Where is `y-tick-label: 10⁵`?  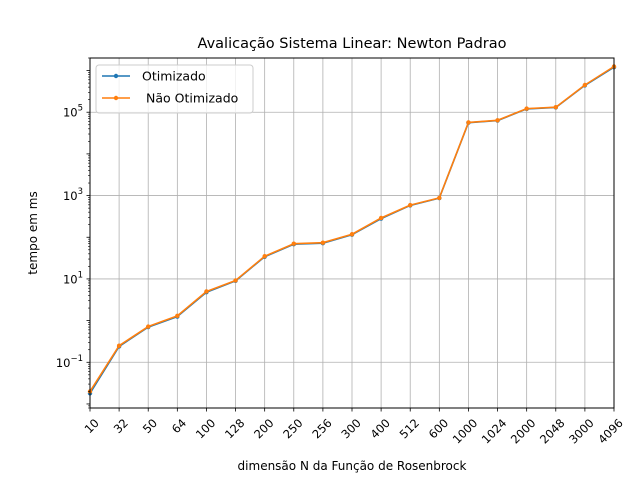 y-tick-label: 10⁵ is located at coordinates (73, 112).